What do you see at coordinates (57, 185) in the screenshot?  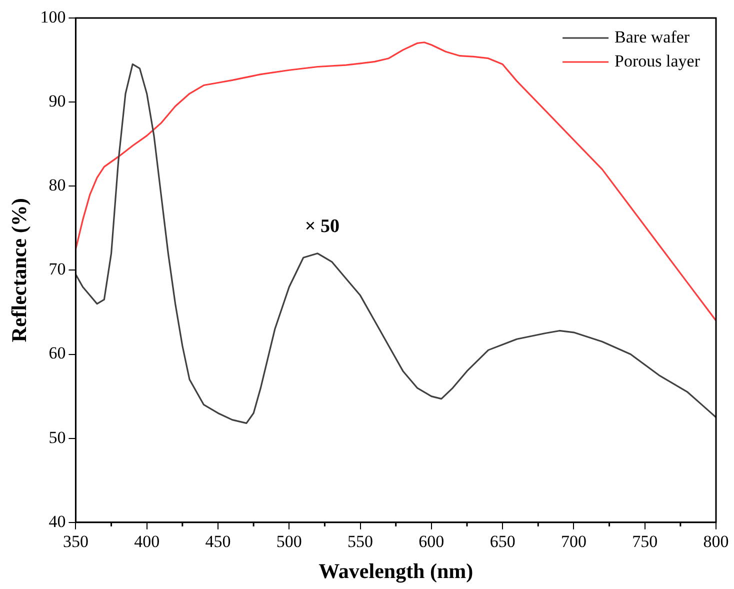 I see `y-tick-label: 80` at bounding box center [57, 185].